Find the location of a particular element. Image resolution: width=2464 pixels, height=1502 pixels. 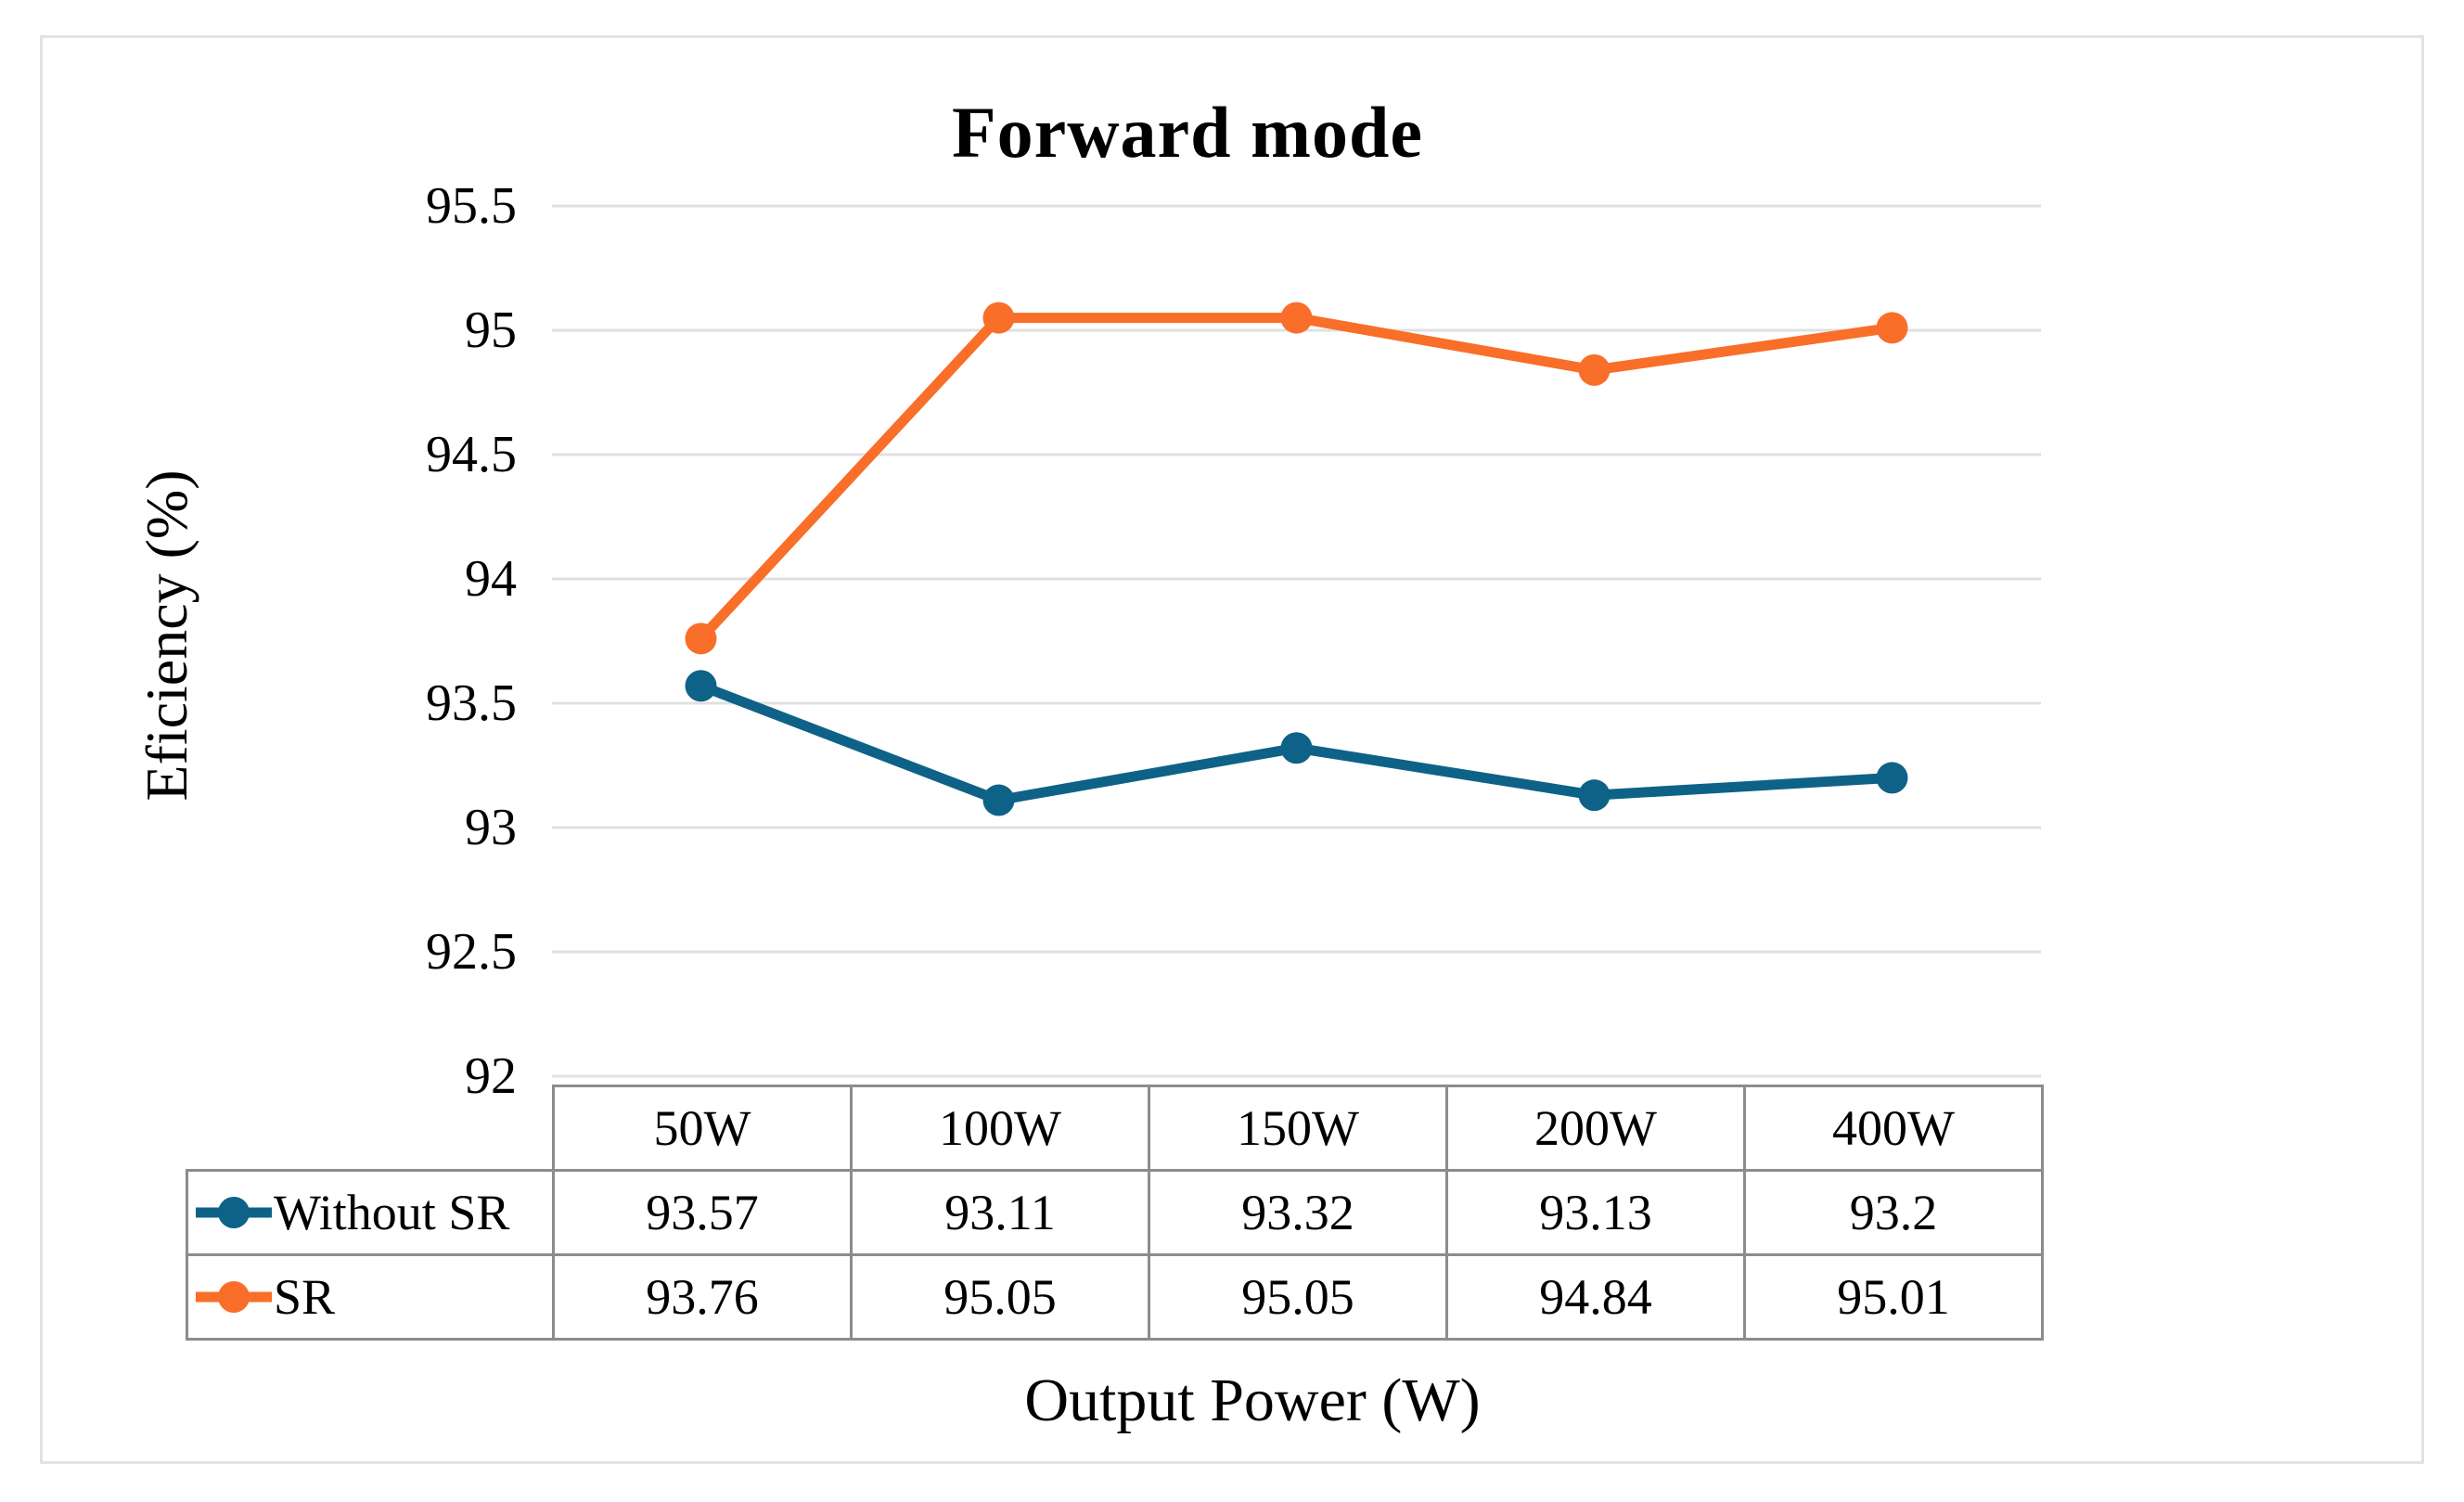

table-header-cell: 200W is located at coordinates (1595, 1128).